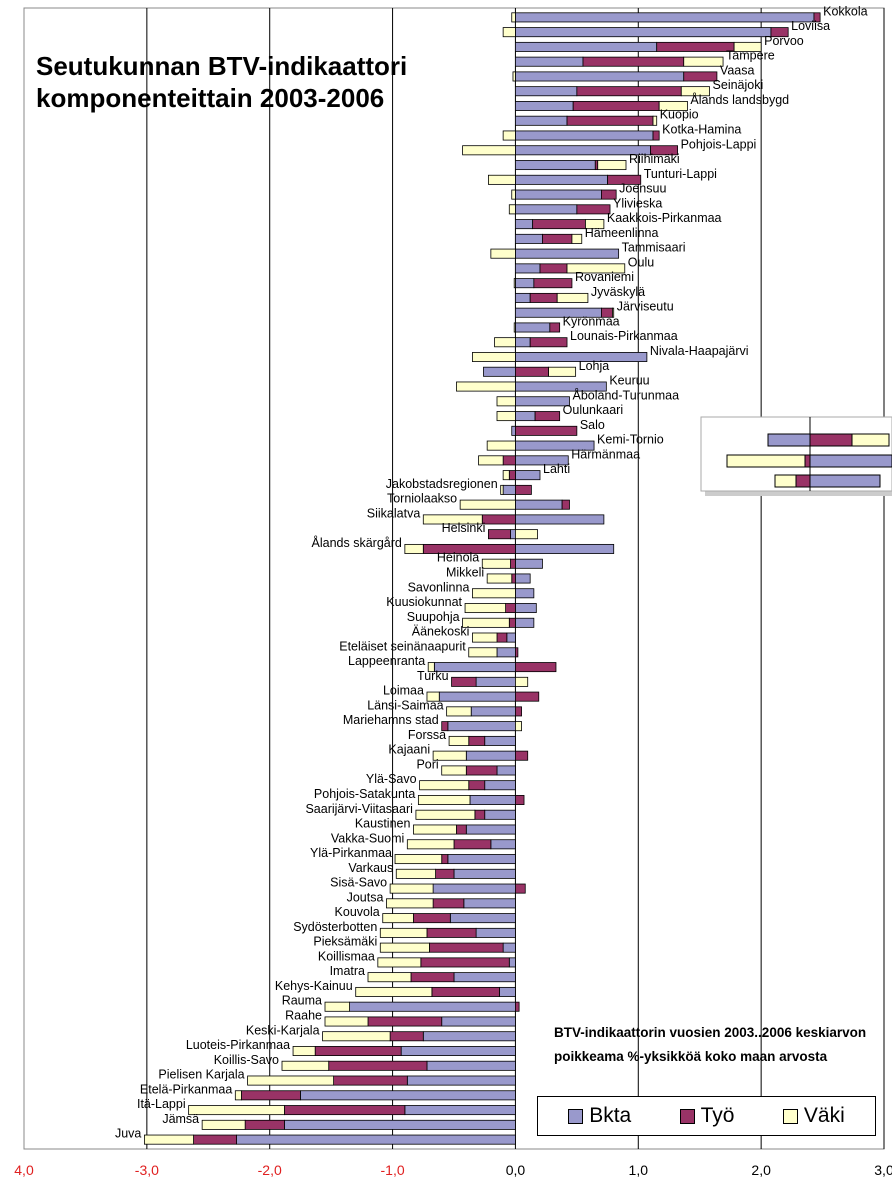 The image size is (892, 1193). I want to click on category-label: Itä-Lappi, so click(161, 1104).